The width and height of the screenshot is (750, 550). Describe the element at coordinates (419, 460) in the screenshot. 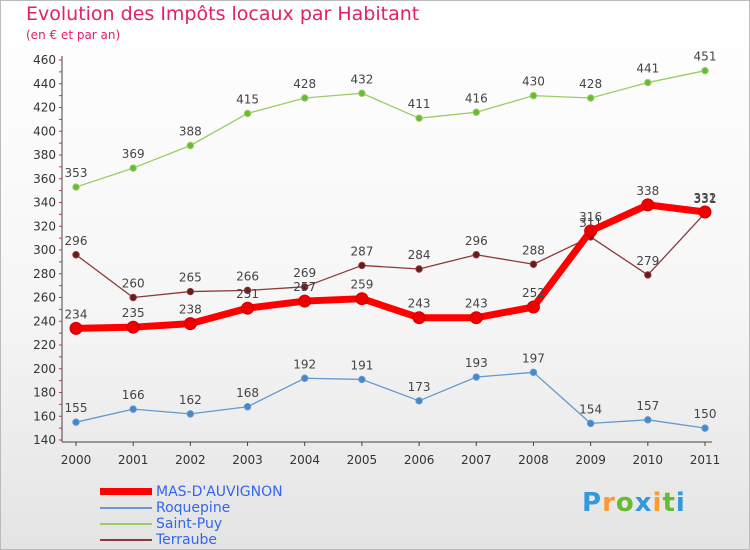

I see `x-tick-label: 2006` at that location.